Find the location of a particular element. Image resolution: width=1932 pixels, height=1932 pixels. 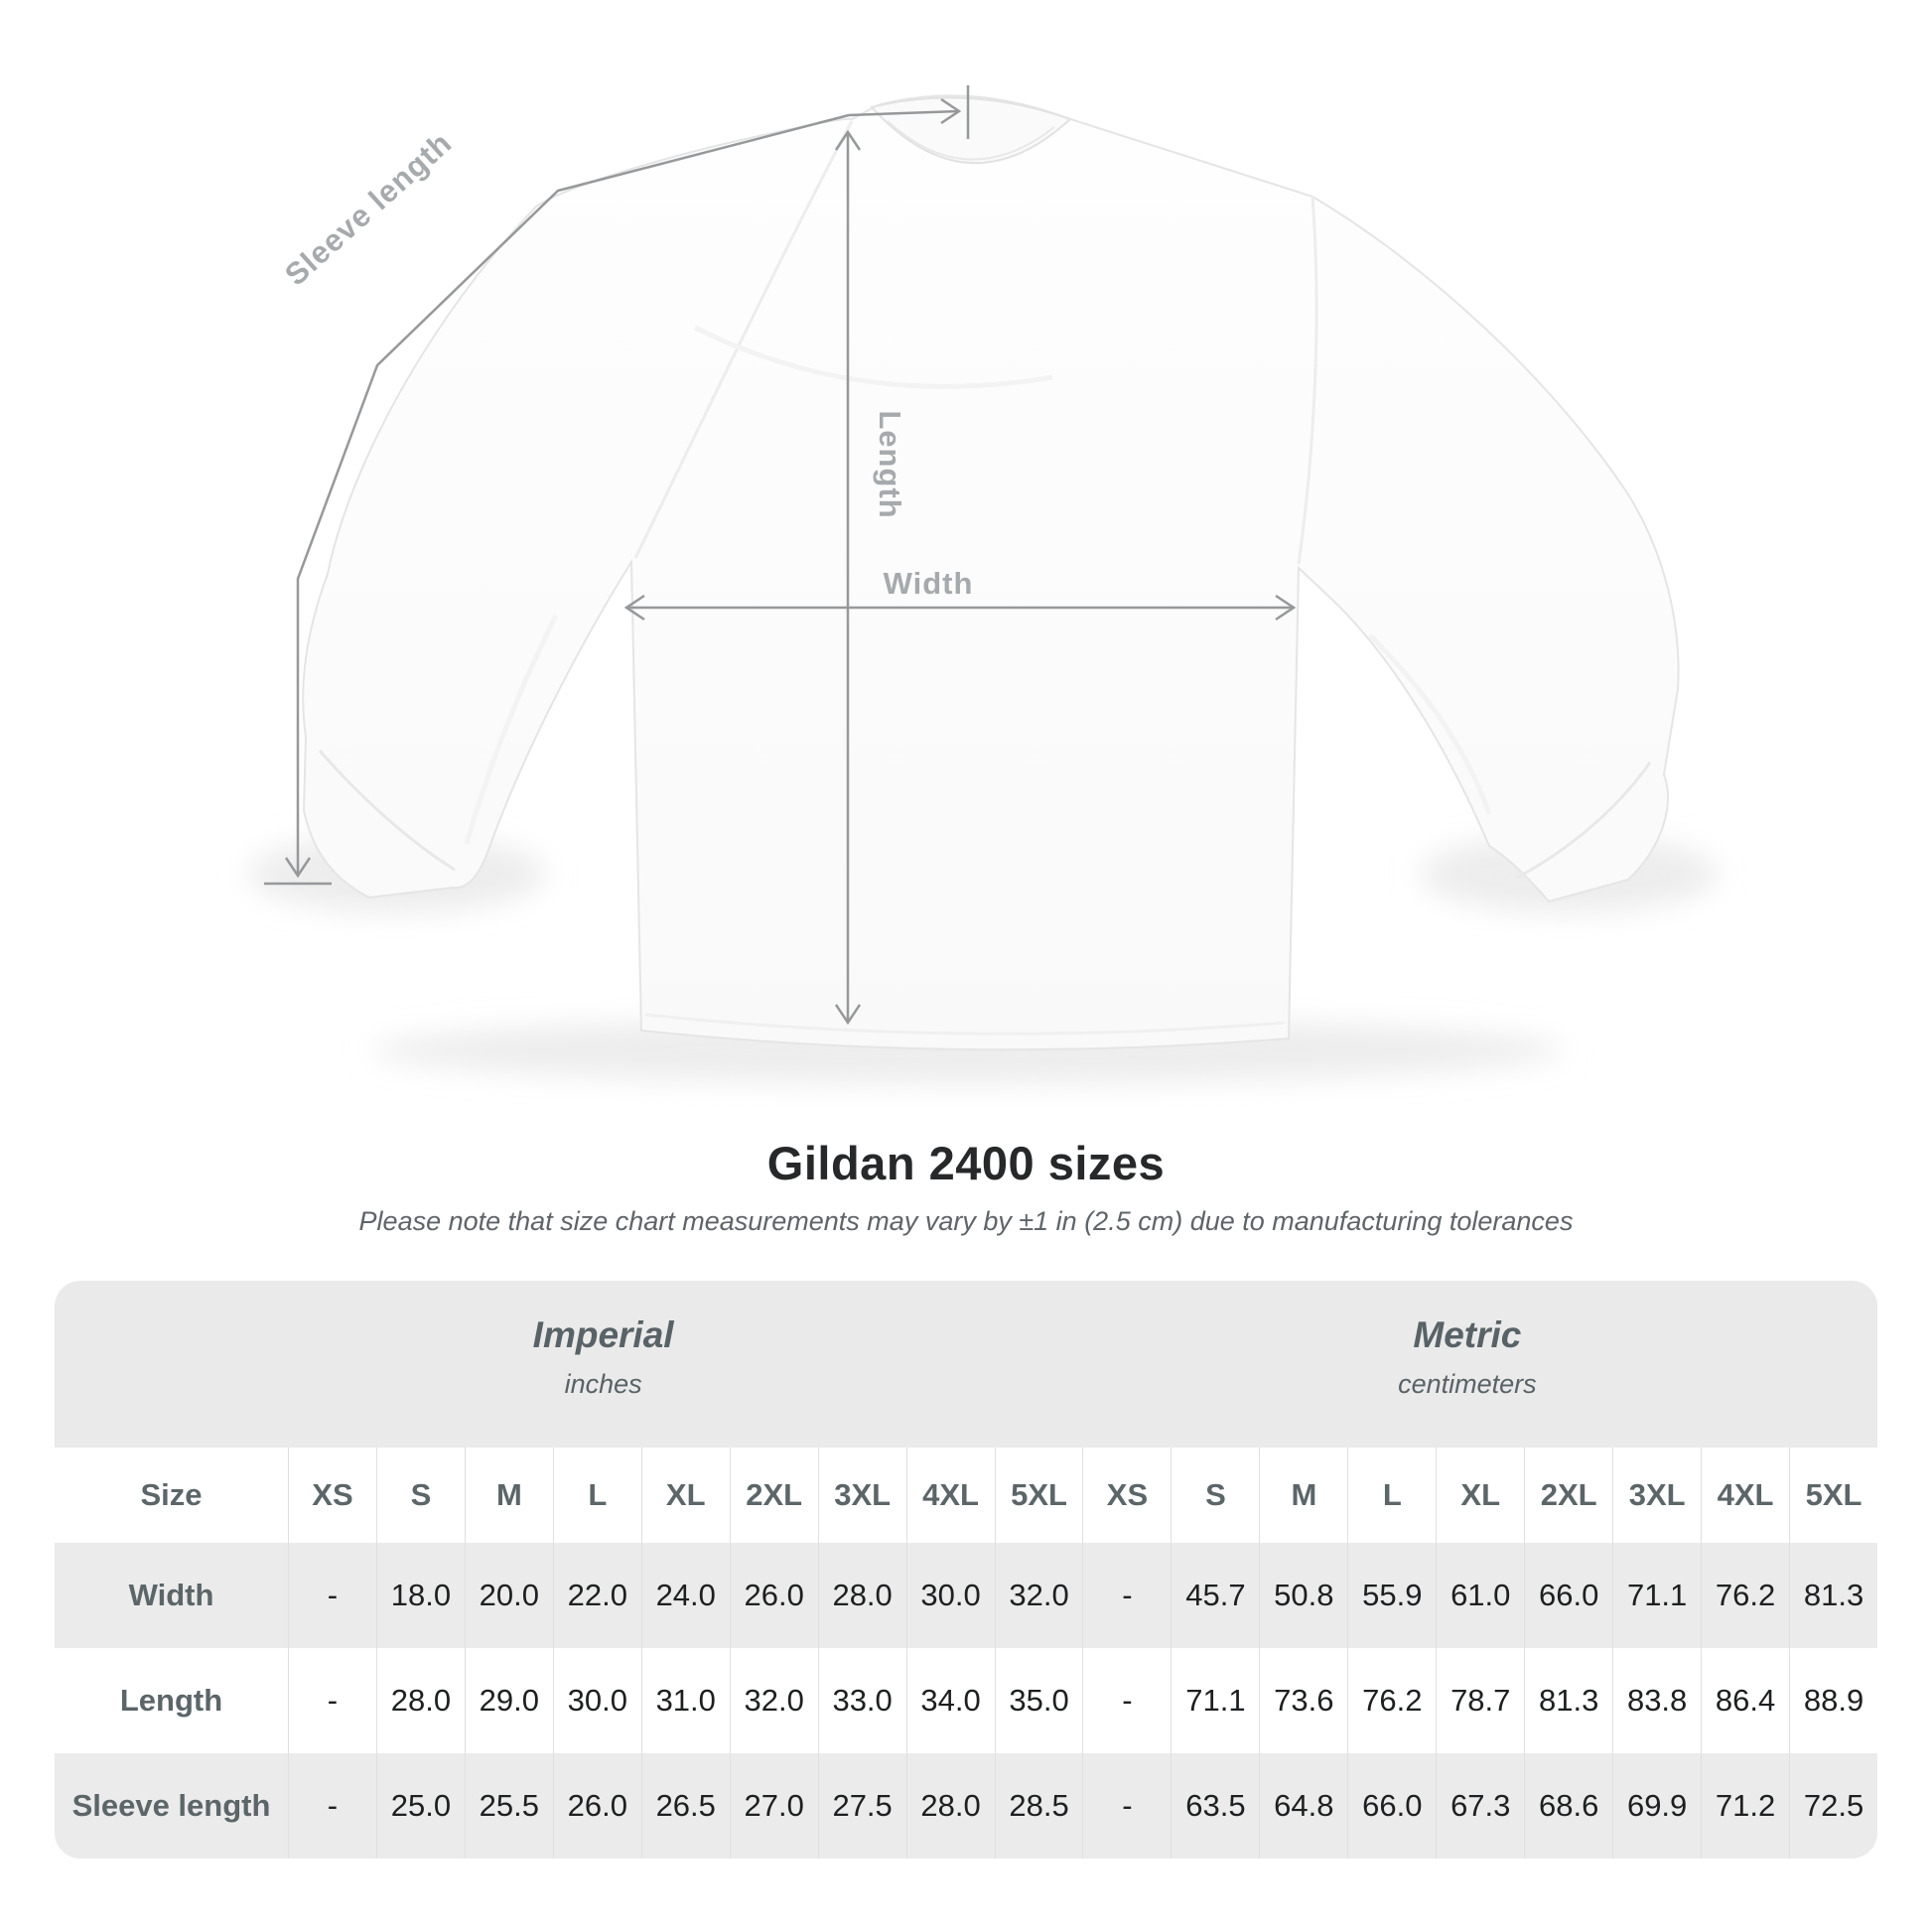

width-label: Width is located at coordinates (929, 583).